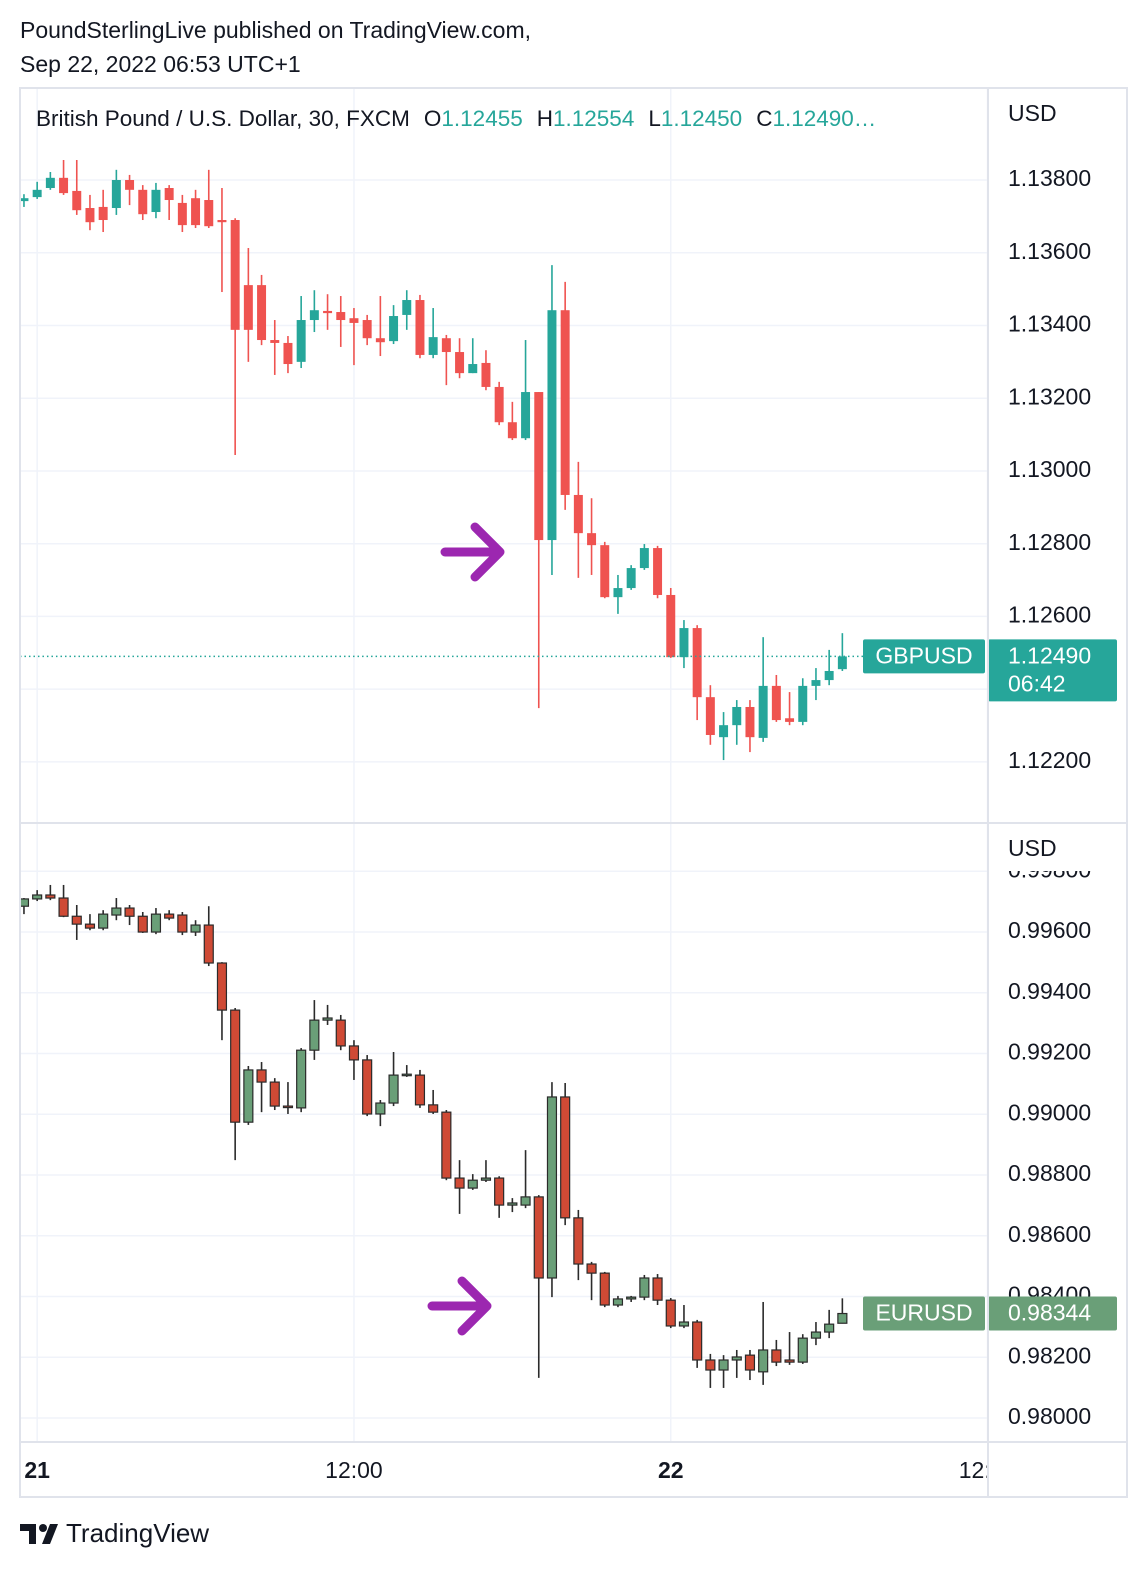 The width and height of the screenshot is (1148, 1570). I want to click on countdown-label: 06:42, so click(1037, 684).